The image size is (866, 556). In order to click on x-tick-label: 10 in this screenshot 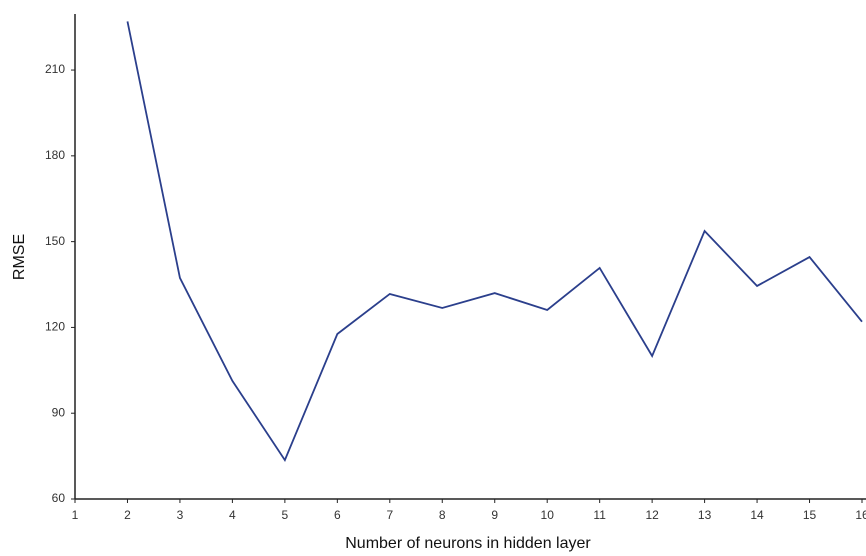, I will do `click(548, 515)`.